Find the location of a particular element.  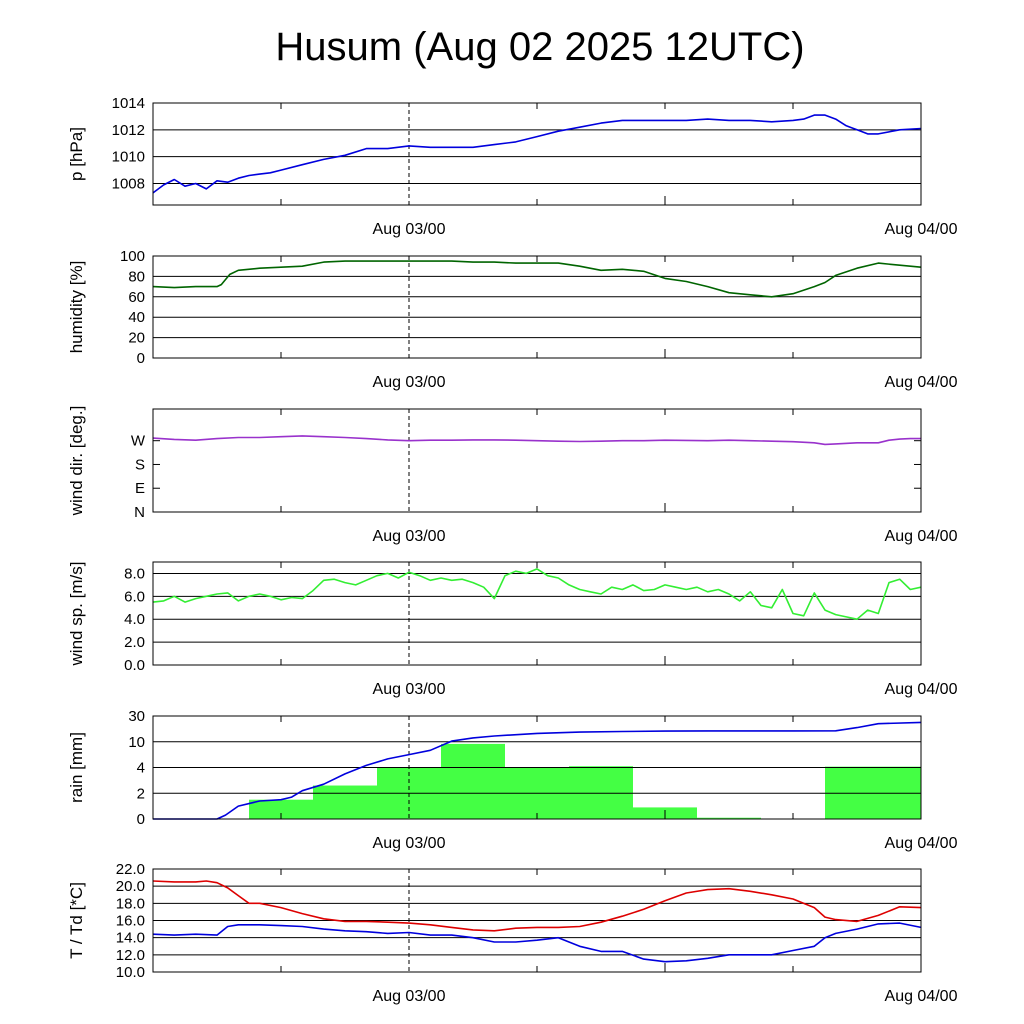

y-axis-label: wind sp. [m/s] is located at coordinates (76, 614).